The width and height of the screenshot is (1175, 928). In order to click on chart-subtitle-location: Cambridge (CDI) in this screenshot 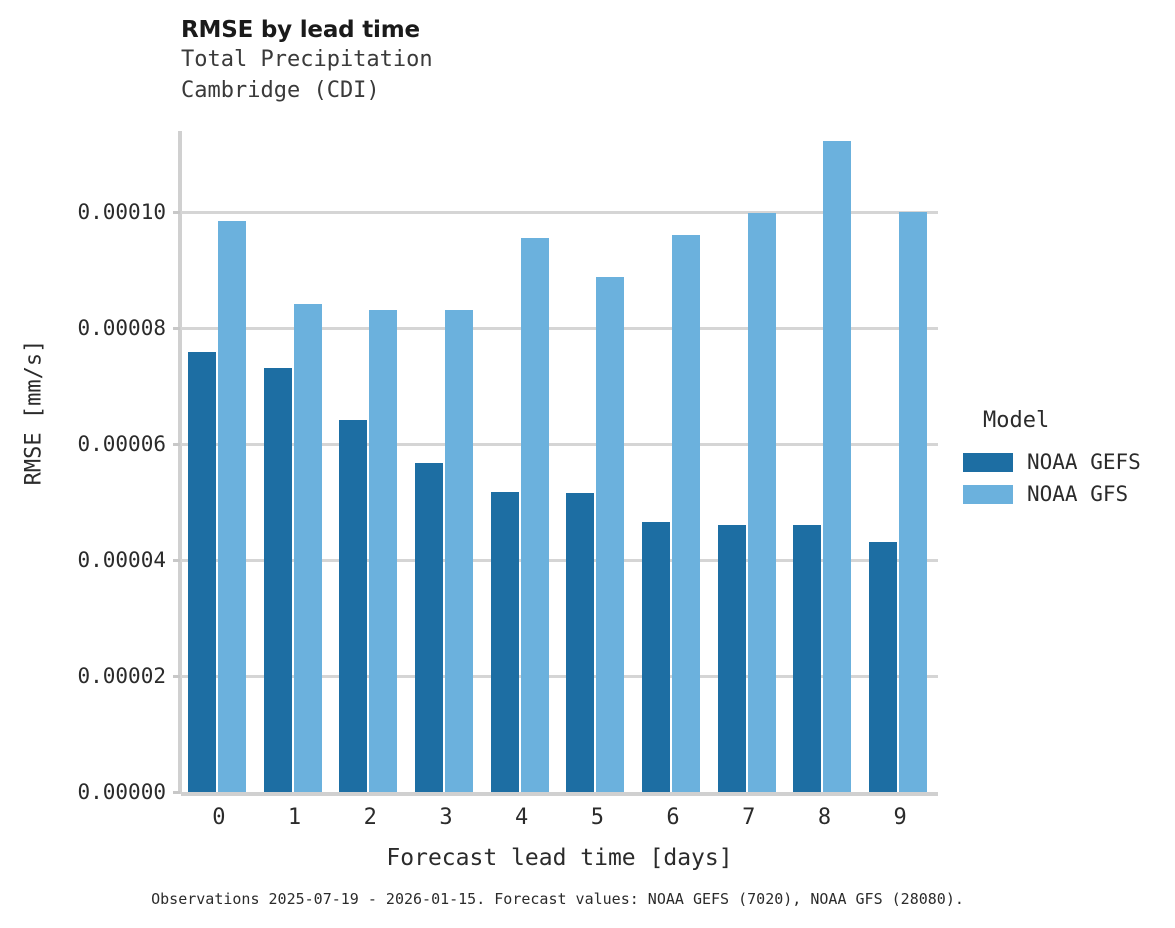, I will do `click(280, 90)`.